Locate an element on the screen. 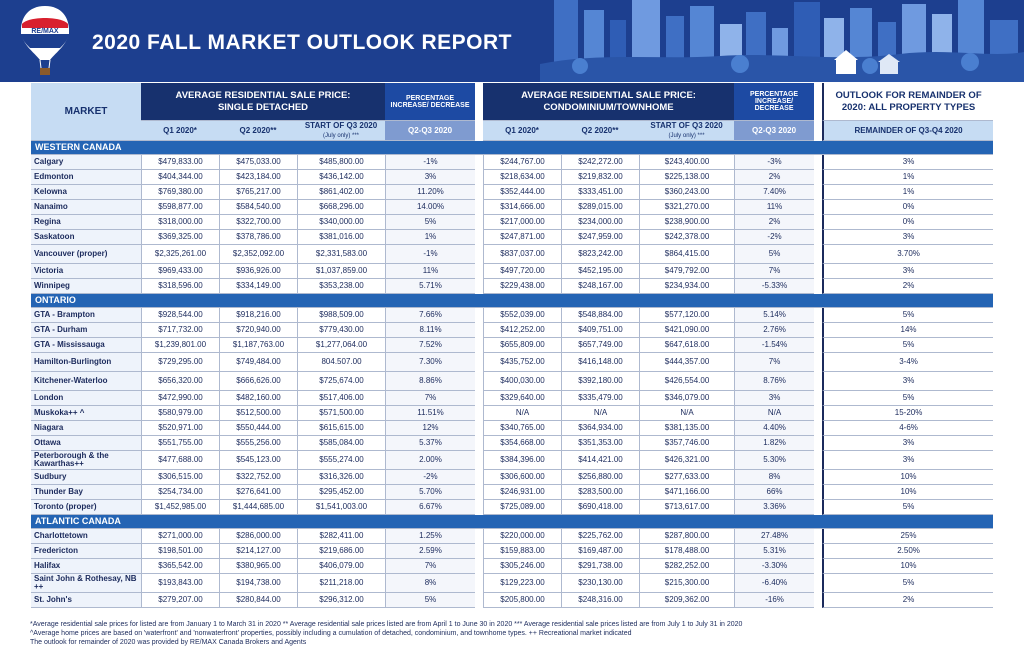  price-cell: $2,325,261.00 is located at coordinates (180, 254).